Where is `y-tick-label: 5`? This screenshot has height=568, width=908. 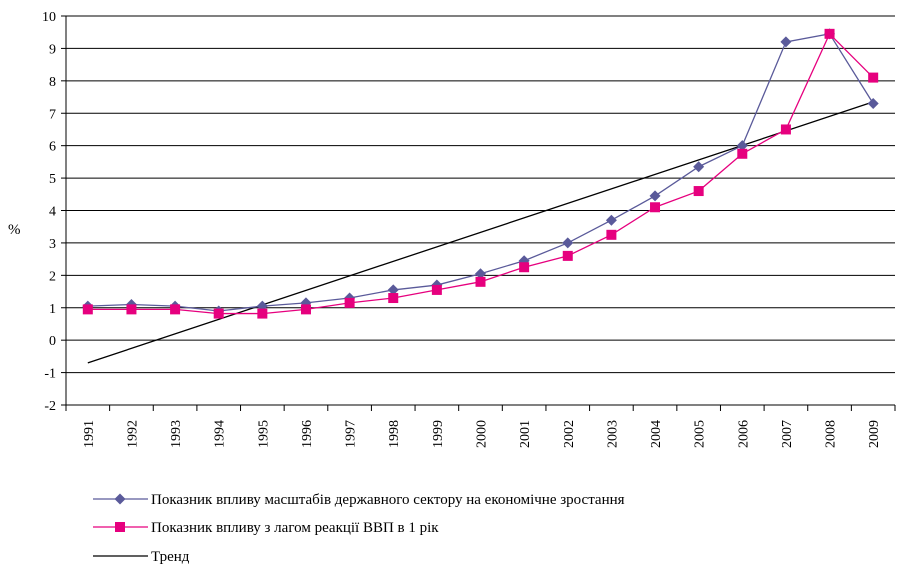
y-tick-label: 5 is located at coordinates (52, 179).